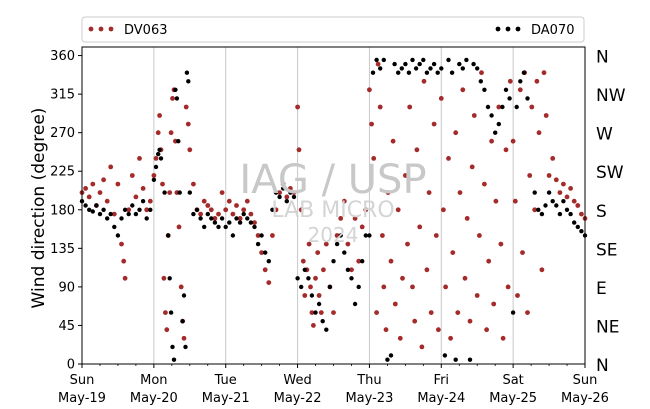 This screenshot has height=409, width=650. Describe the element at coordinates (62, 210) in the screenshot. I see `y-tick-label: 180` at that location.